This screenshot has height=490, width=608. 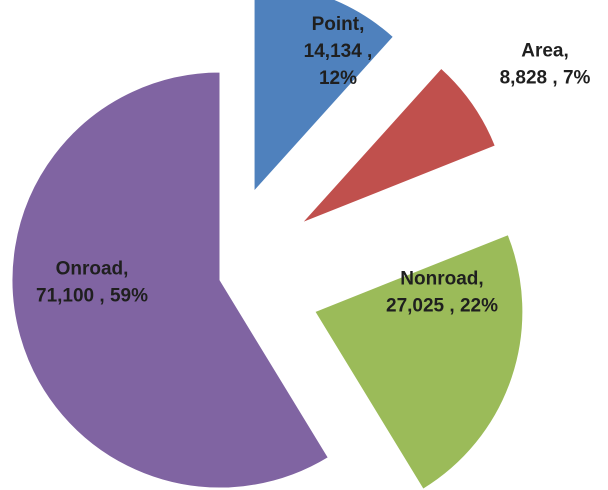 What do you see at coordinates (441, 279) in the screenshot?
I see `data-label-line: Nonroad,` at bounding box center [441, 279].